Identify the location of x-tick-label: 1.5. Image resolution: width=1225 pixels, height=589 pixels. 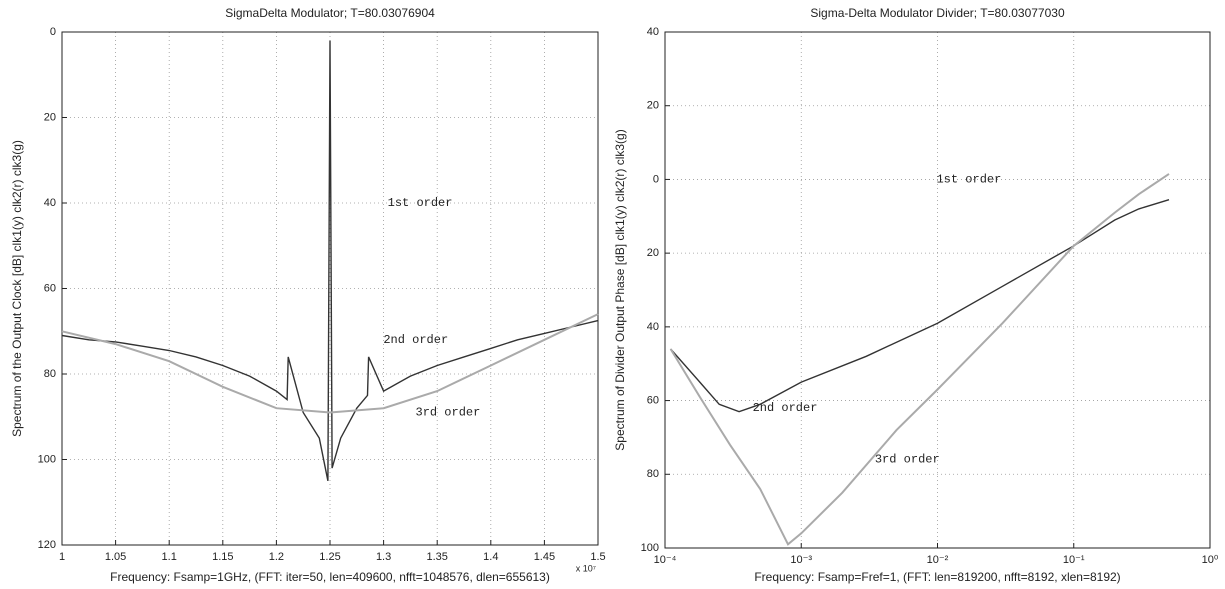
(597, 557).